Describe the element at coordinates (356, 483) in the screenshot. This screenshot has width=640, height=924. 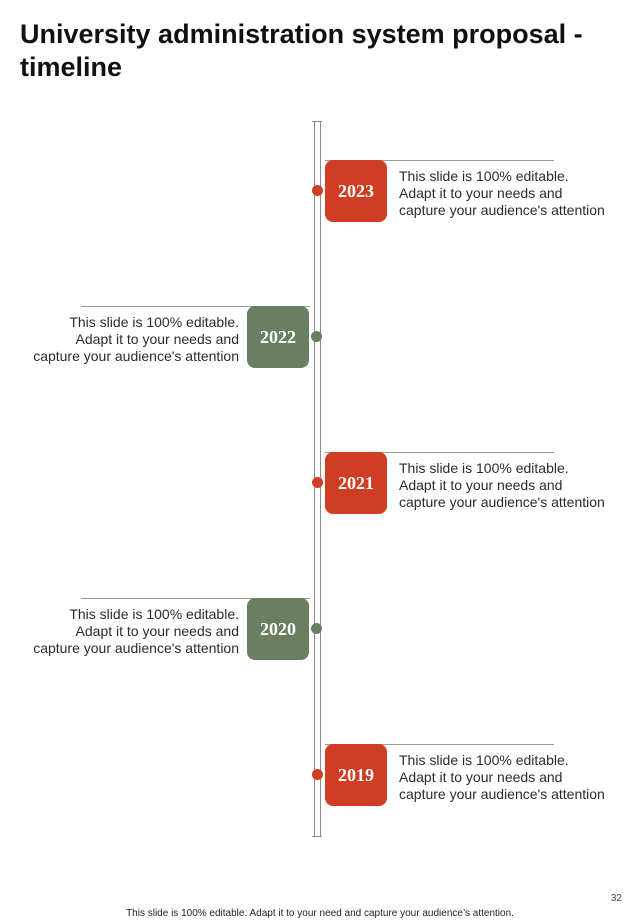
I see `year-badge: 2021` at that location.